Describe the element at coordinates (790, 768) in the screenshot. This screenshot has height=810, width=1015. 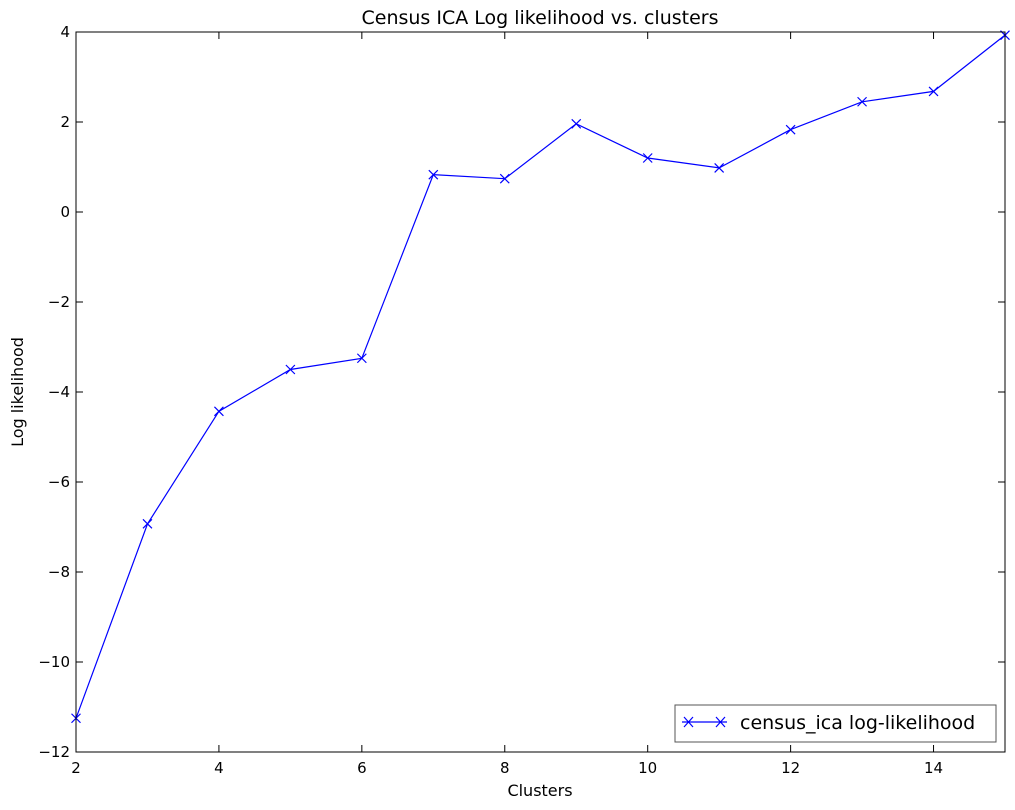
I see `x-tick-label: 12` at that location.